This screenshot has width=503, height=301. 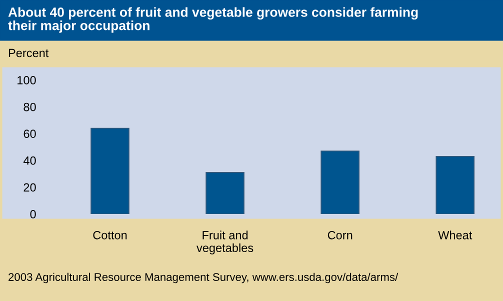 What do you see at coordinates (29, 160) in the screenshot?
I see `y-tick-label: 40` at bounding box center [29, 160].